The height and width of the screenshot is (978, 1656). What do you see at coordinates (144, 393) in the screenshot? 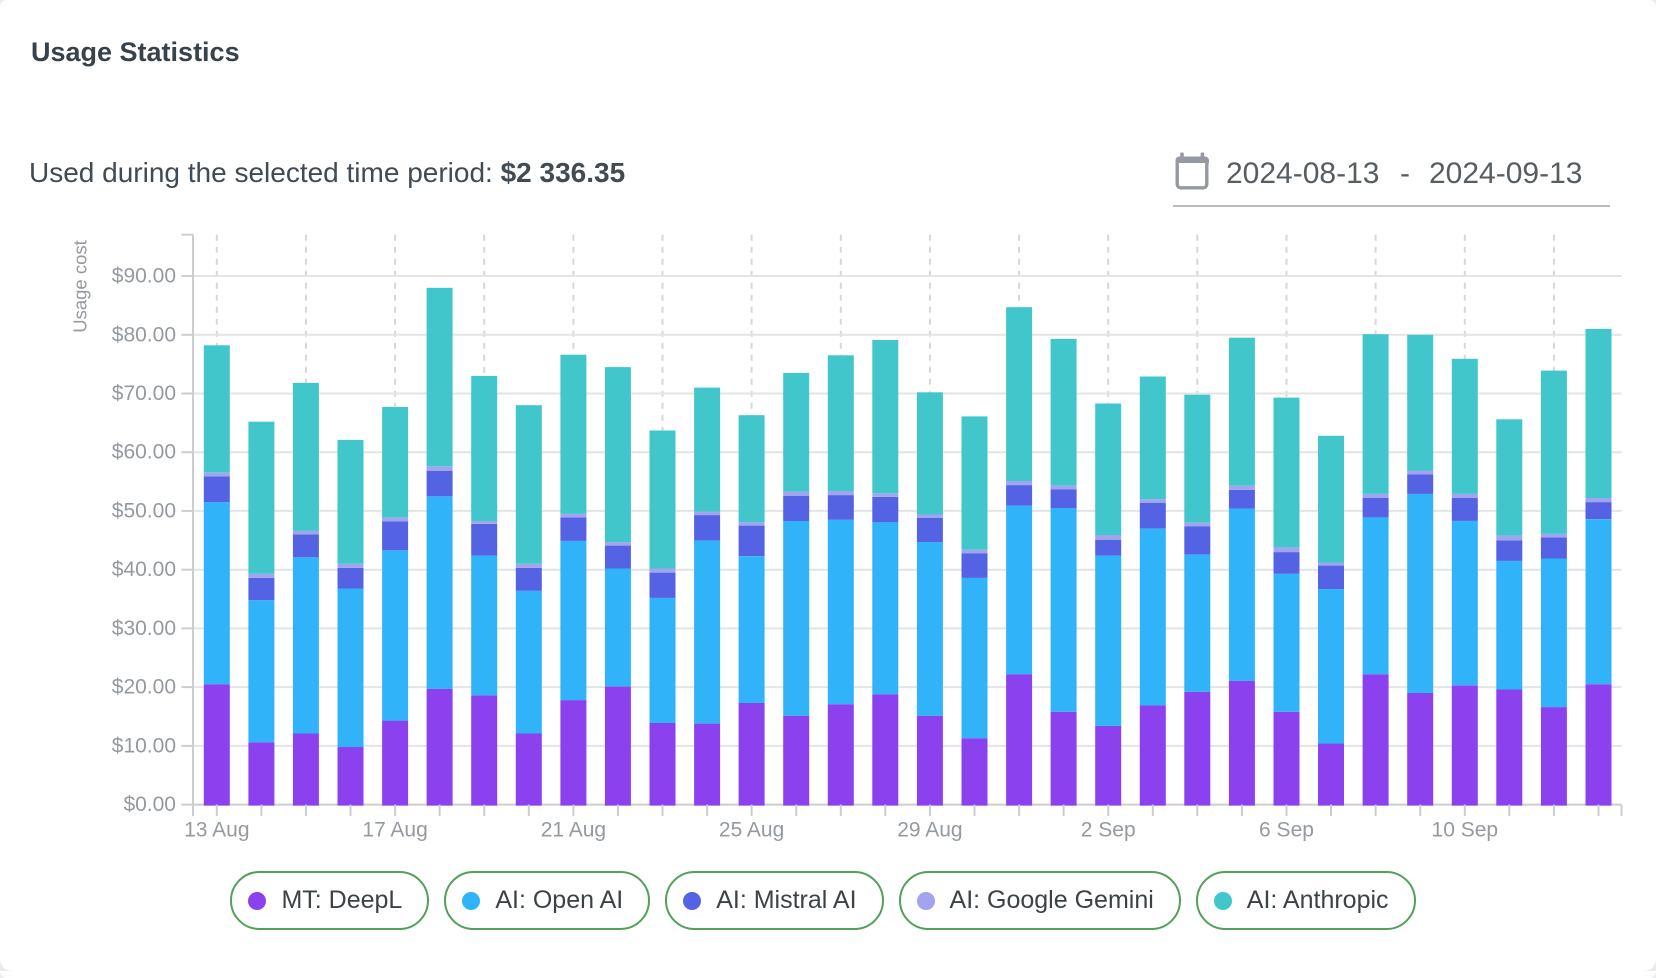
I see `svg-text: $70.00` at bounding box center [144, 393].